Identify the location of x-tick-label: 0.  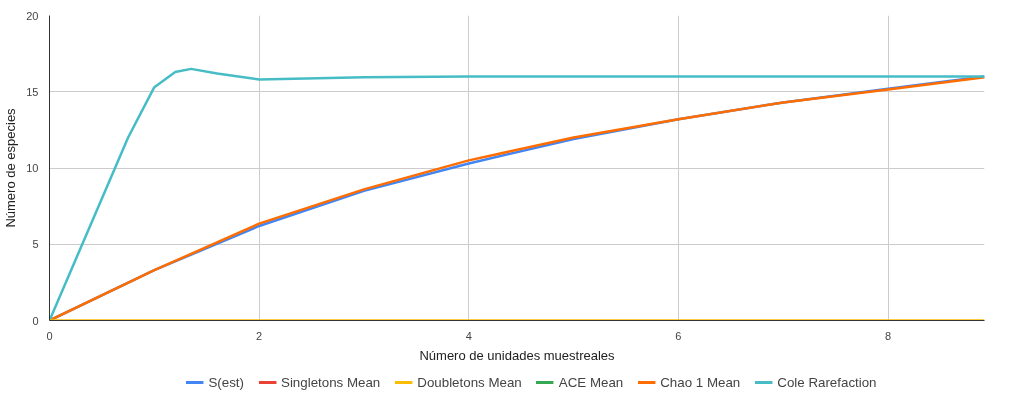
(49, 335).